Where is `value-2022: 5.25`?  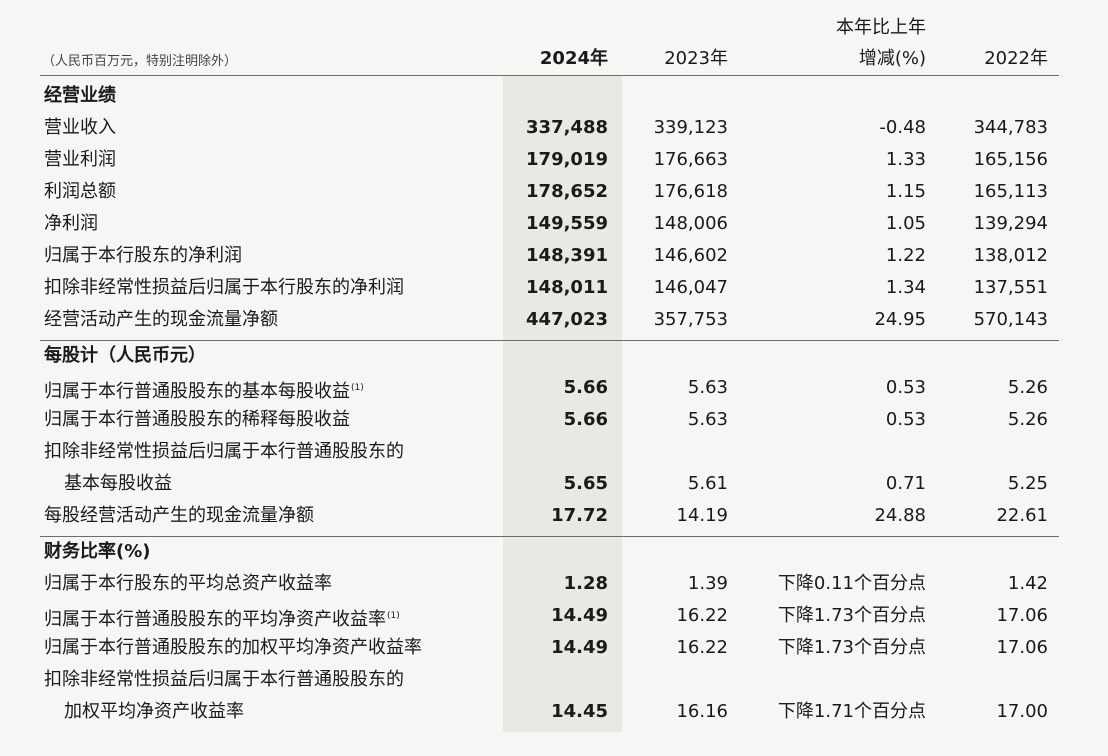
value-2022: 5.25 is located at coordinates (1027, 483).